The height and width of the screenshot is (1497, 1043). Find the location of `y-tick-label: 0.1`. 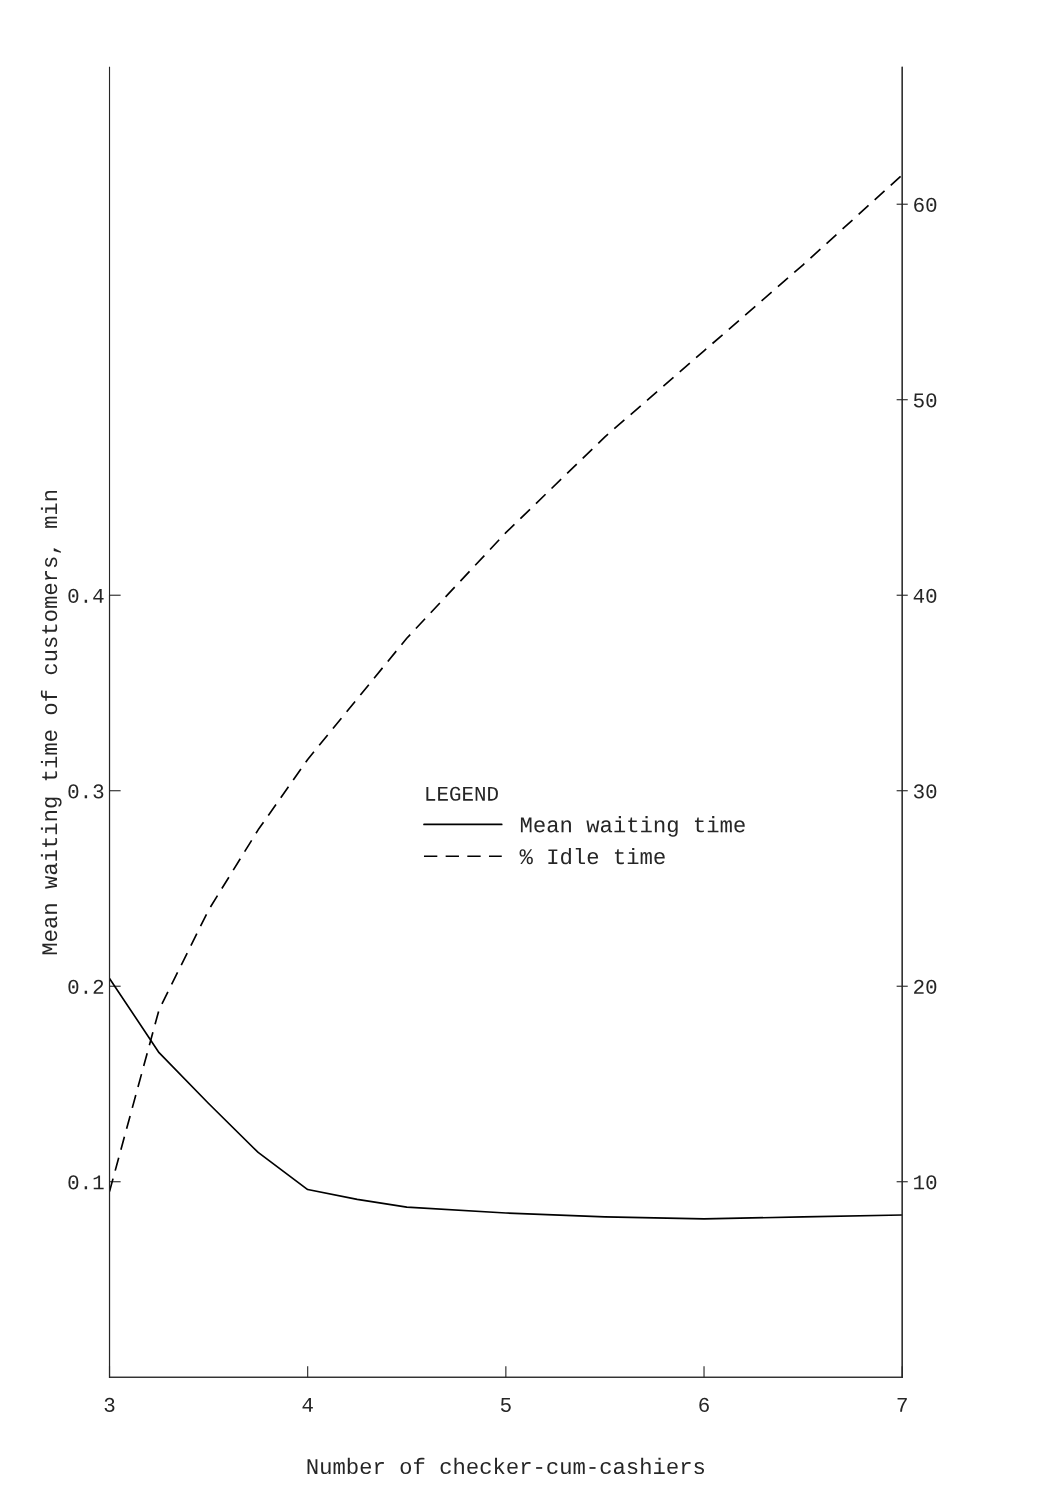

y-tick-label: 0.1 is located at coordinates (86, 1182).